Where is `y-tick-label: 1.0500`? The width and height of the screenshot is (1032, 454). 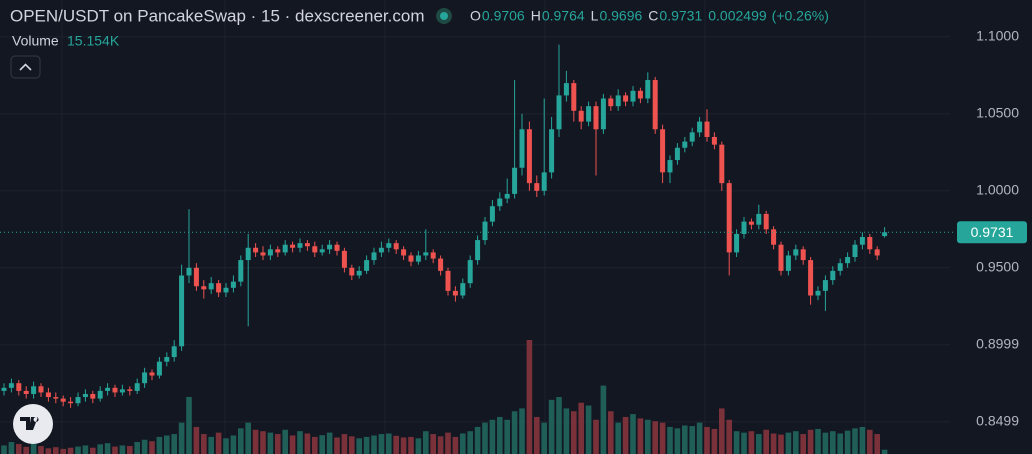 y-tick-label: 1.0500 is located at coordinates (997, 113).